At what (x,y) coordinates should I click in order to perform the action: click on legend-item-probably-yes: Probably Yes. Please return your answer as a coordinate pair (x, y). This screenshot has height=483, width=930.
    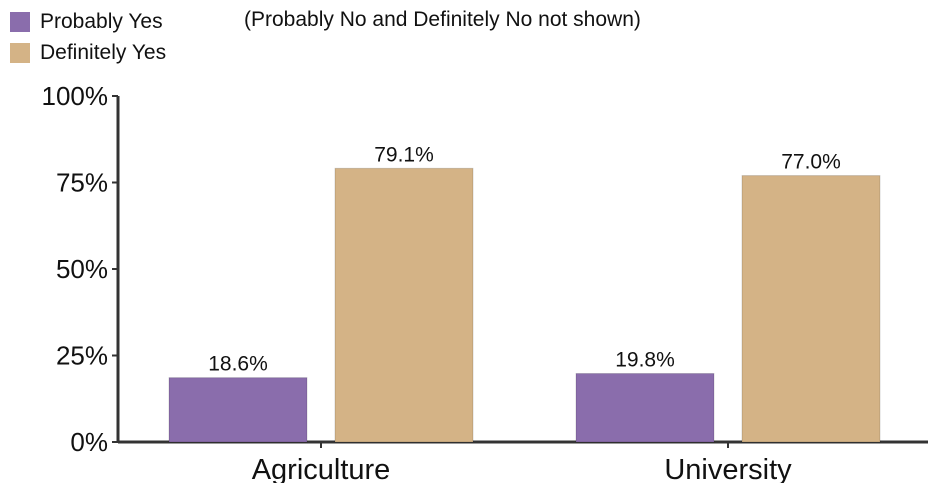
    Looking at the image, I should click on (88, 21).